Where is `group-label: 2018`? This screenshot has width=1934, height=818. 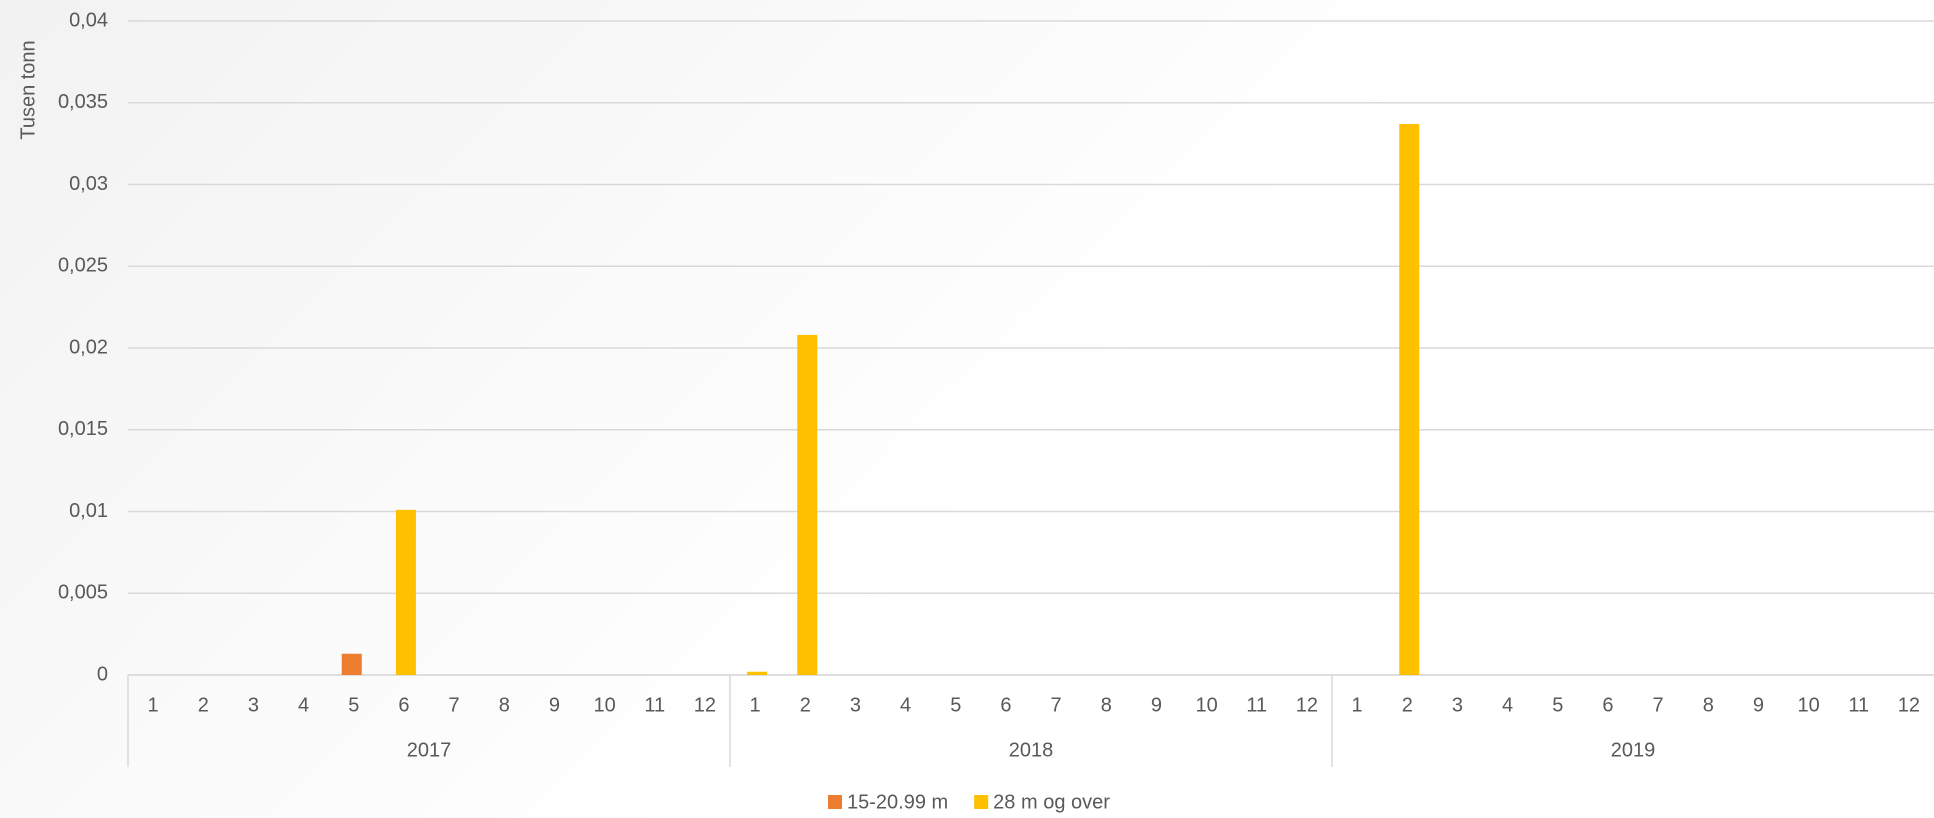 group-label: 2018 is located at coordinates (1031, 750).